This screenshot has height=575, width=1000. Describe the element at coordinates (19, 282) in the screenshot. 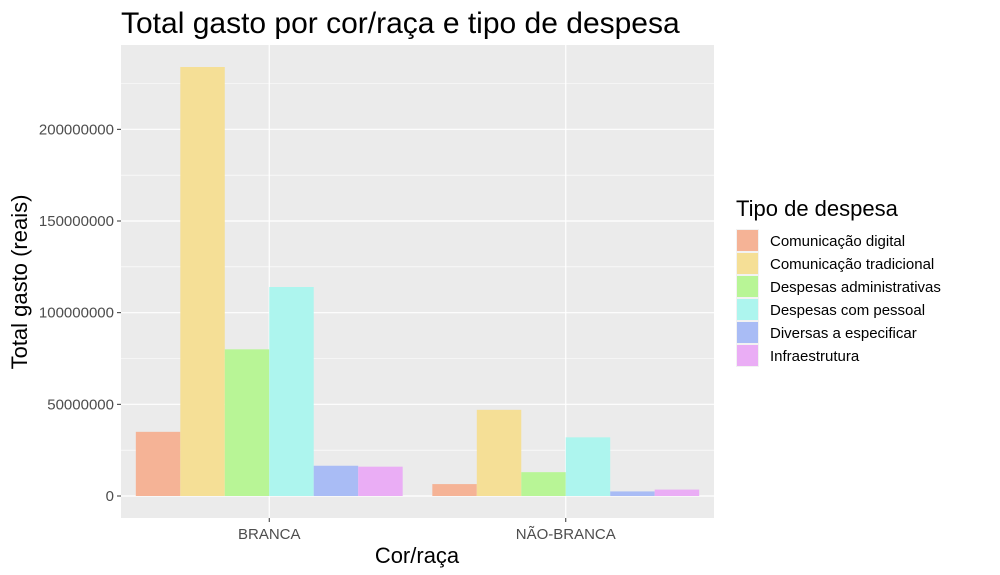

I see `y-axis-title: Total gasto (reais)` at that location.